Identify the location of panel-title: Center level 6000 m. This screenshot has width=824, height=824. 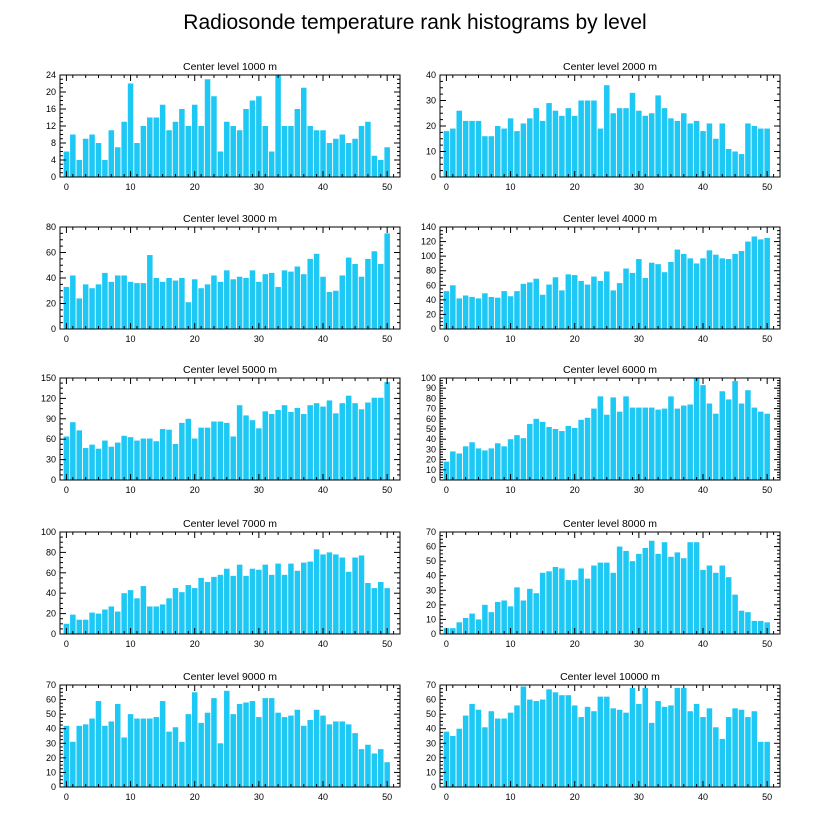
(610, 370).